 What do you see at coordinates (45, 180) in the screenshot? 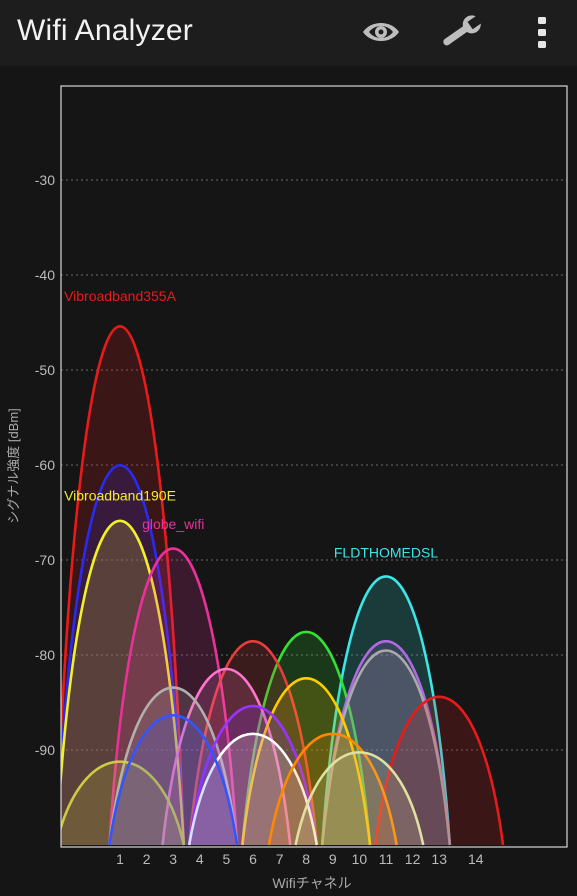
I see `y-tick-label: -30` at bounding box center [45, 180].